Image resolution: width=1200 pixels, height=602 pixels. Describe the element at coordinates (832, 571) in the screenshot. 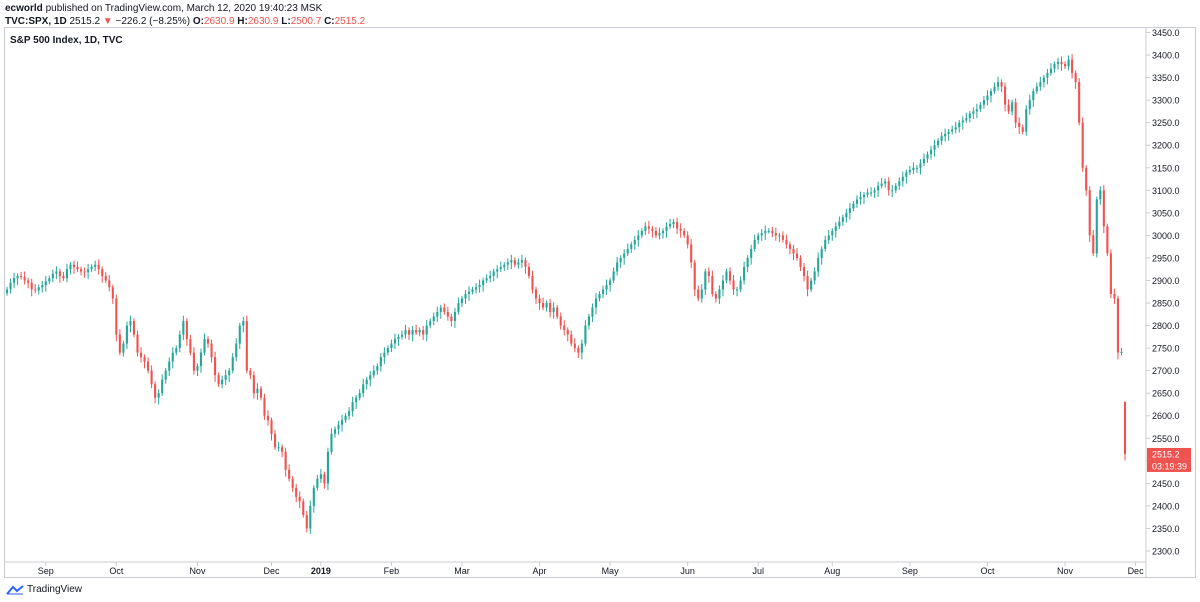

I see `time-tick-label: Aug` at that location.